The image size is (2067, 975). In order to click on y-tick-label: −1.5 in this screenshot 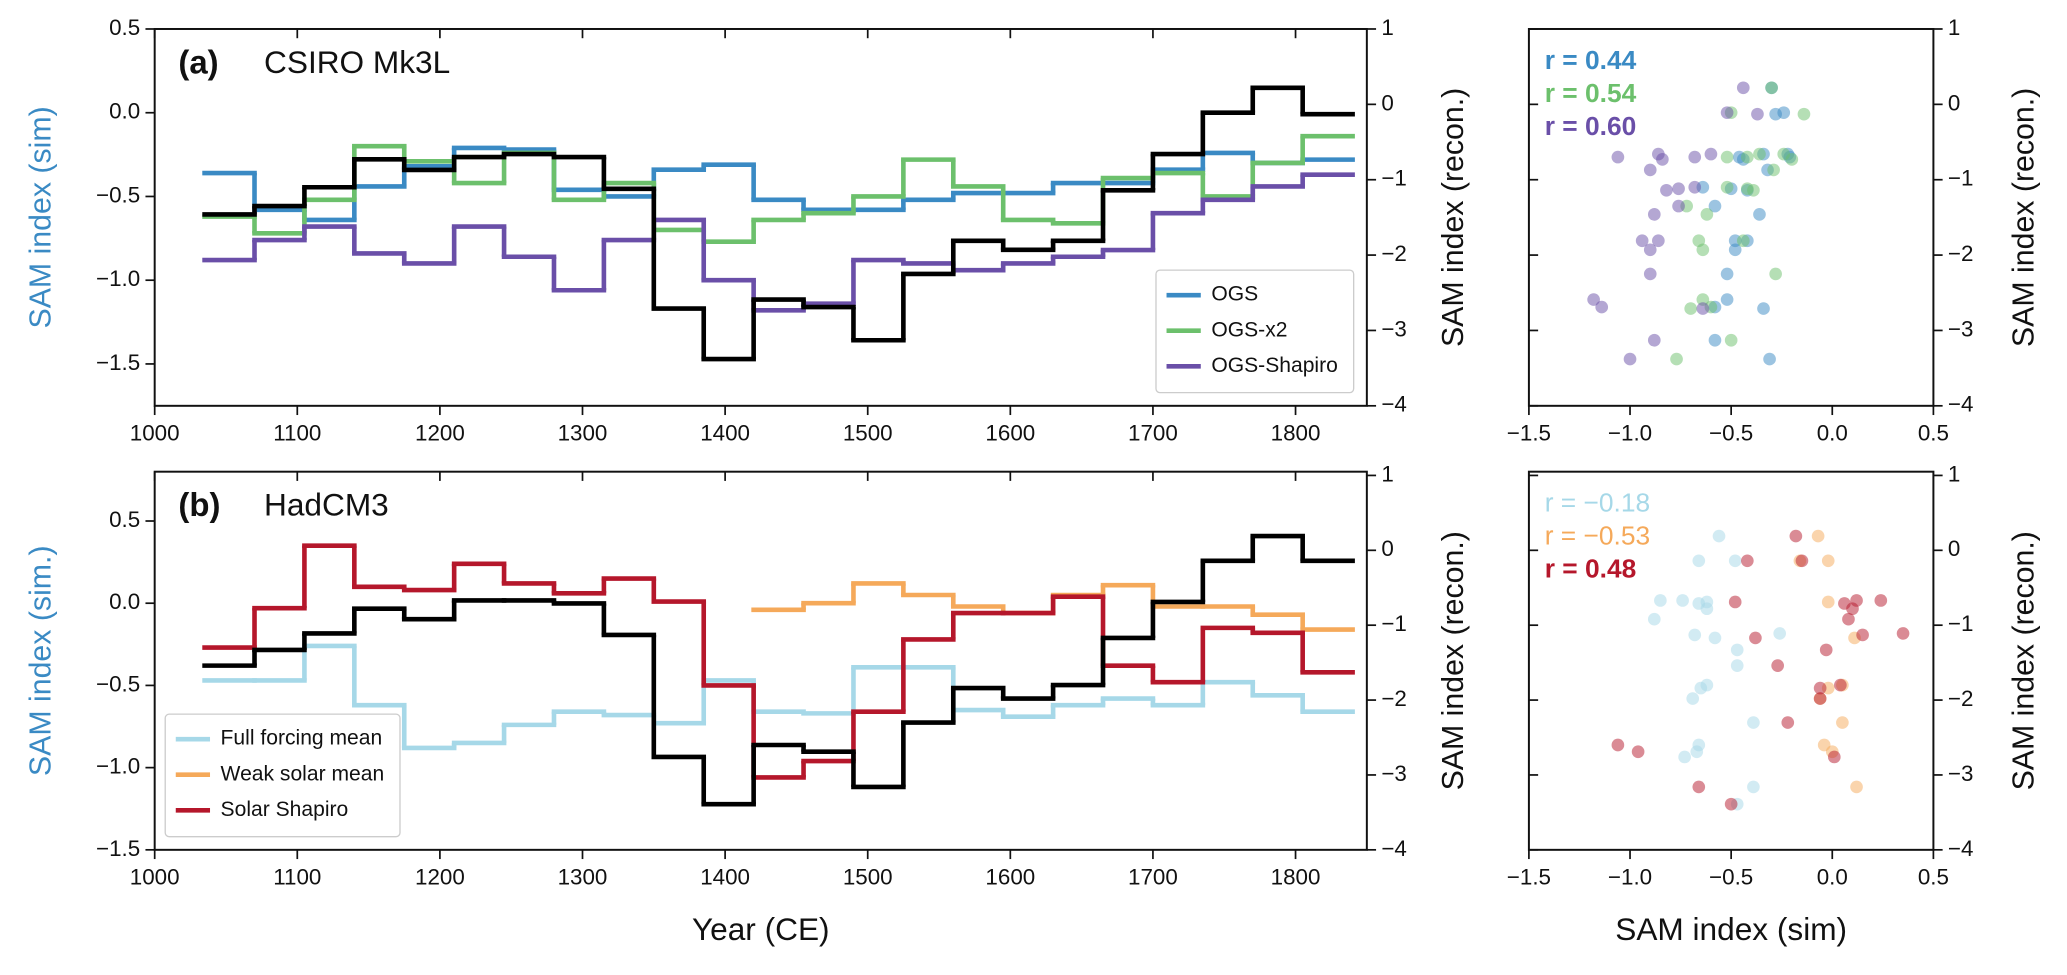, I will do `click(118, 848)`.